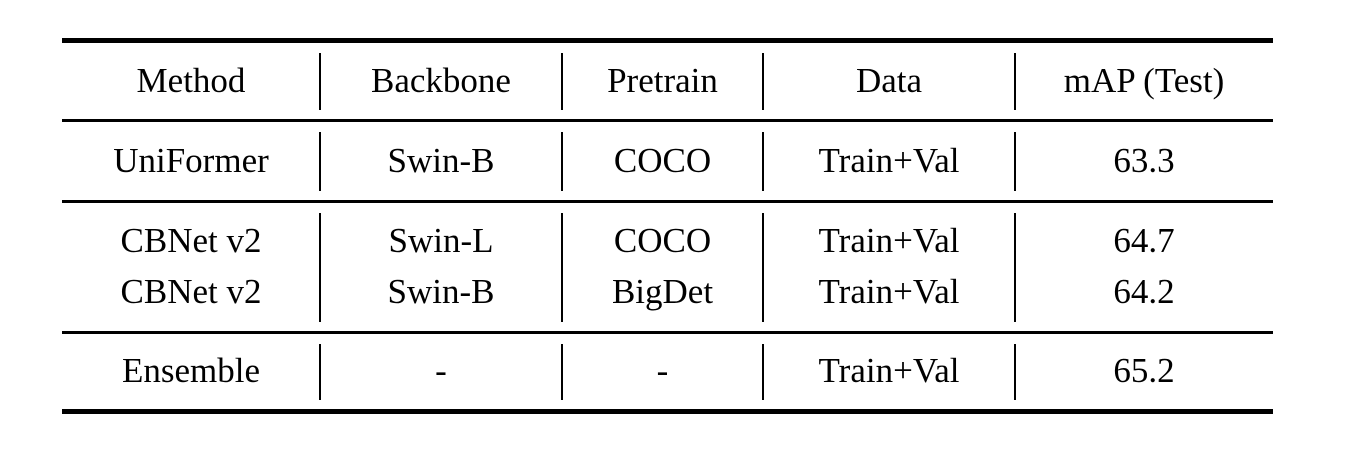 The height and width of the screenshot is (466, 1348). What do you see at coordinates (440, 161) in the screenshot?
I see `table-cell: Swin-B` at bounding box center [440, 161].